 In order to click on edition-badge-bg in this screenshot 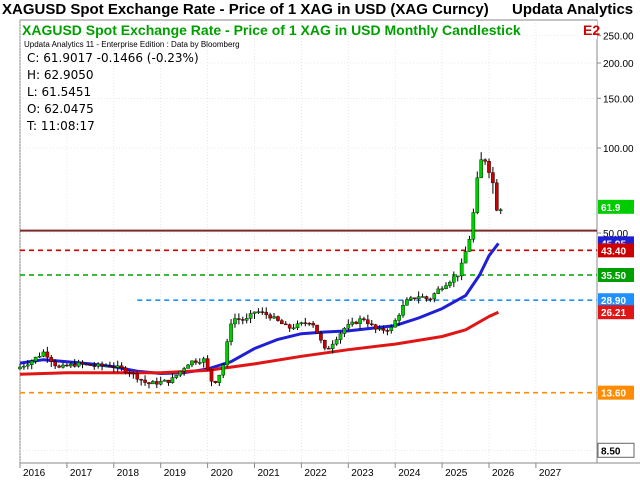, I will do `click(588, 30)`.